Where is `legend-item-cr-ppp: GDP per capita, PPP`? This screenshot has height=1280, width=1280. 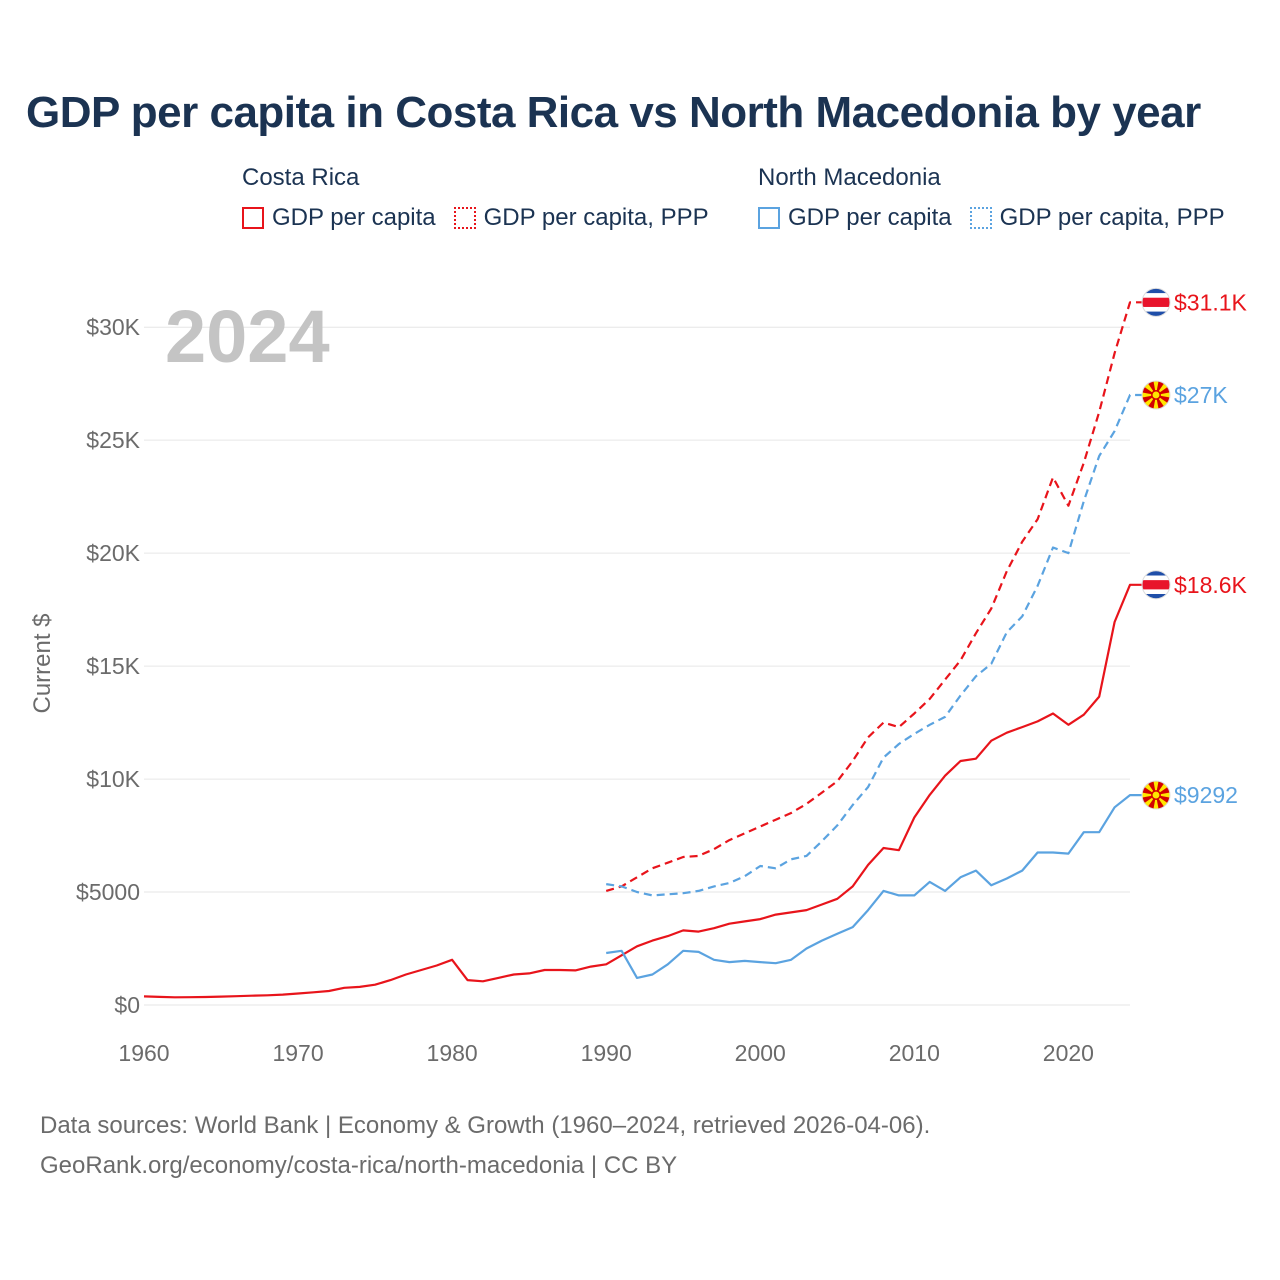 legend-item-cr-ppp: GDP per capita, PPP is located at coordinates (581, 218).